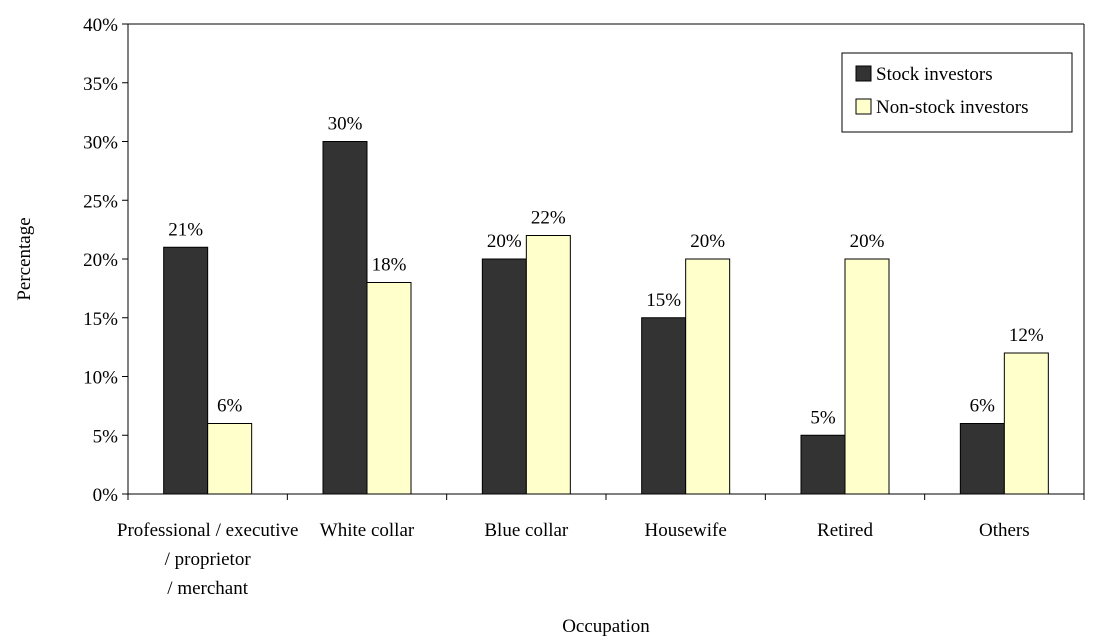  What do you see at coordinates (100, 84) in the screenshot?
I see `y-tick-label: 35%` at bounding box center [100, 84].